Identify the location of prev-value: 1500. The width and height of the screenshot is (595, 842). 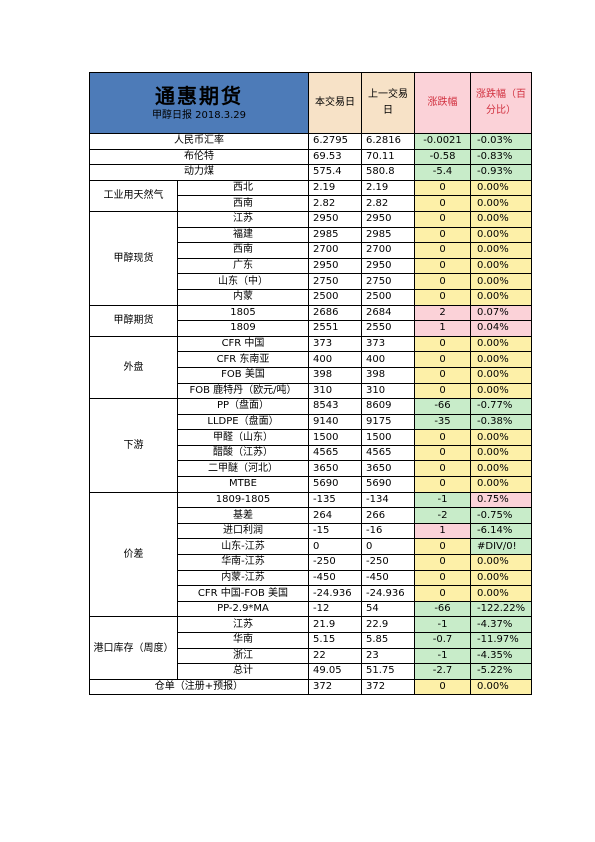
(388, 437).